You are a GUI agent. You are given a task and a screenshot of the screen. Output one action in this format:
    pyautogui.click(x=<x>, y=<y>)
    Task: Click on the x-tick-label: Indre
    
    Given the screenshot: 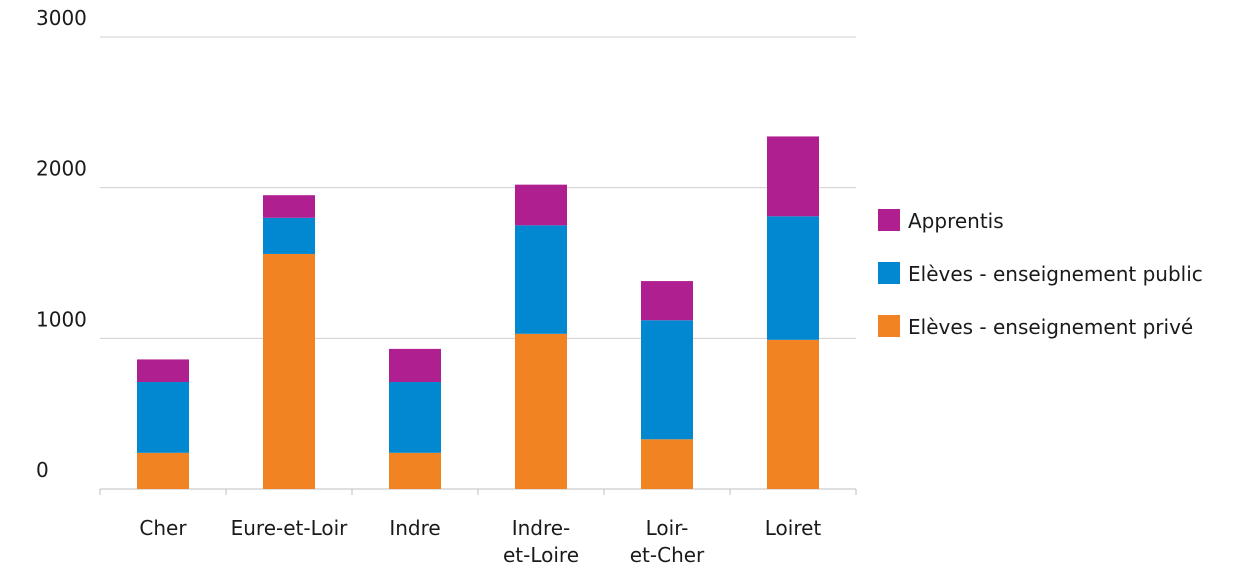 What is the action you would take?
    pyautogui.click(x=414, y=528)
    